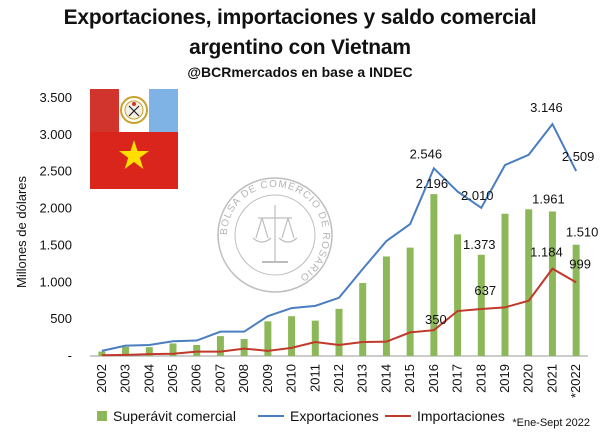  I want to click on santa-fe-flag-icon, so click(134, 110).